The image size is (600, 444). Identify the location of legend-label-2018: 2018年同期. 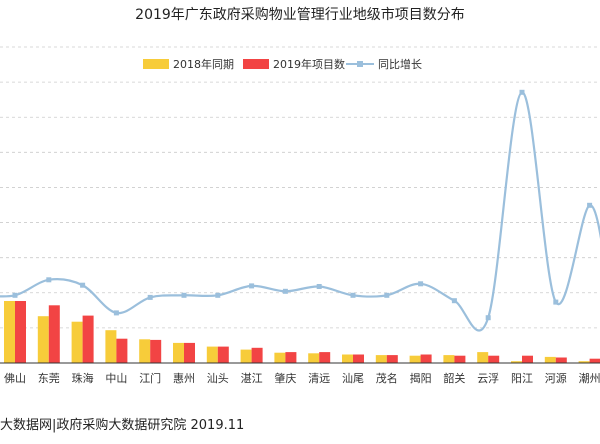
(203, 64).